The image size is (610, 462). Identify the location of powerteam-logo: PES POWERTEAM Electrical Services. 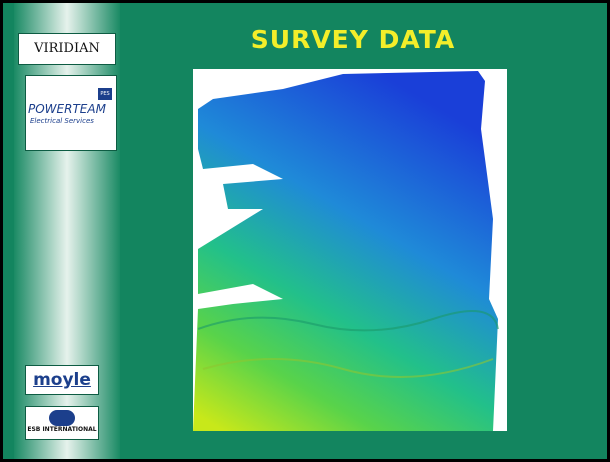
(71, 113).